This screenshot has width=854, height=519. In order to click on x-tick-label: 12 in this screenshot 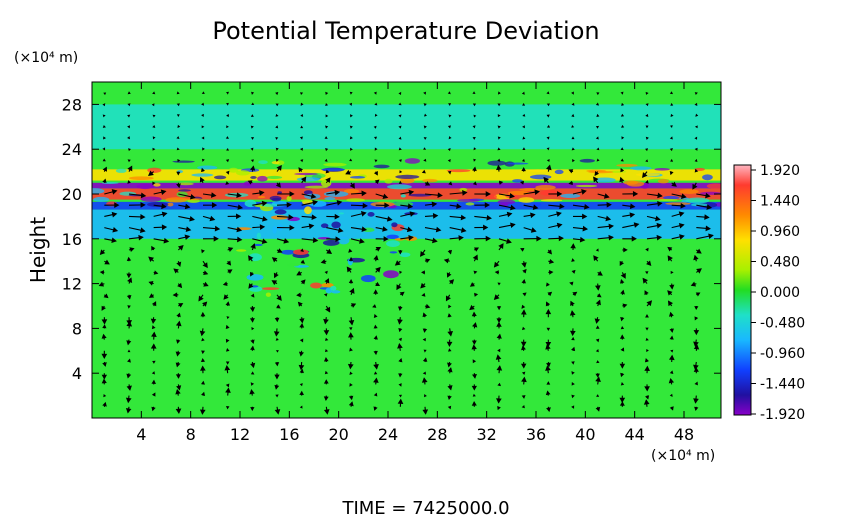, I will do `click(240, 434)`.